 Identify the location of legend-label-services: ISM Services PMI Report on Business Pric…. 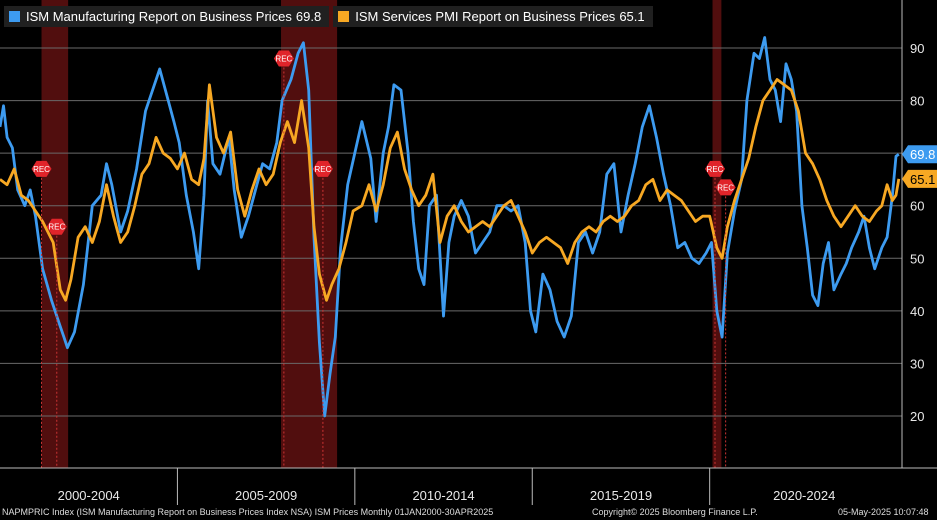
(485, 16).